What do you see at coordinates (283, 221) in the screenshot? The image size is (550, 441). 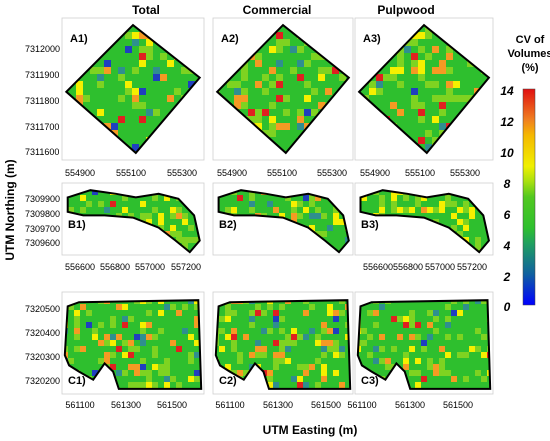 I see `stand-boundary` at bounding box center [283, 221].